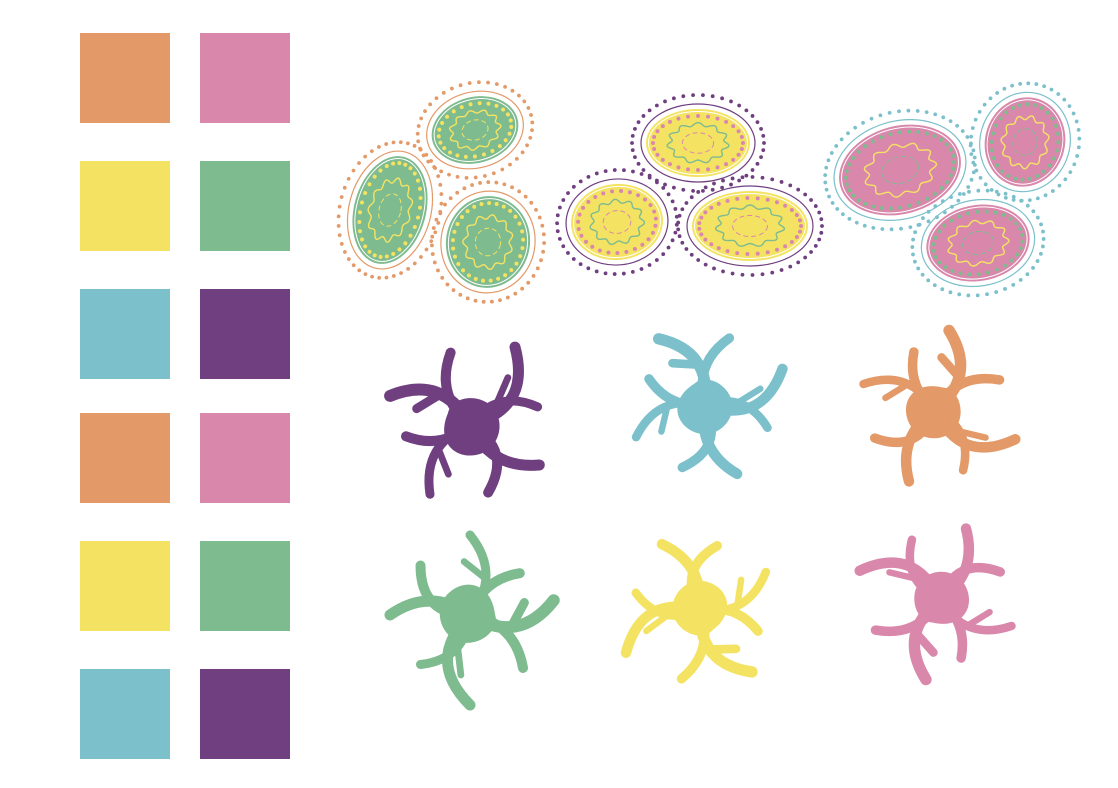 This screenshot has height=788, width=1118. What do you see at coordinates (951, 188) in the screenshot?
I see `pink-cells-cluster` at bounding box center [951, 188].